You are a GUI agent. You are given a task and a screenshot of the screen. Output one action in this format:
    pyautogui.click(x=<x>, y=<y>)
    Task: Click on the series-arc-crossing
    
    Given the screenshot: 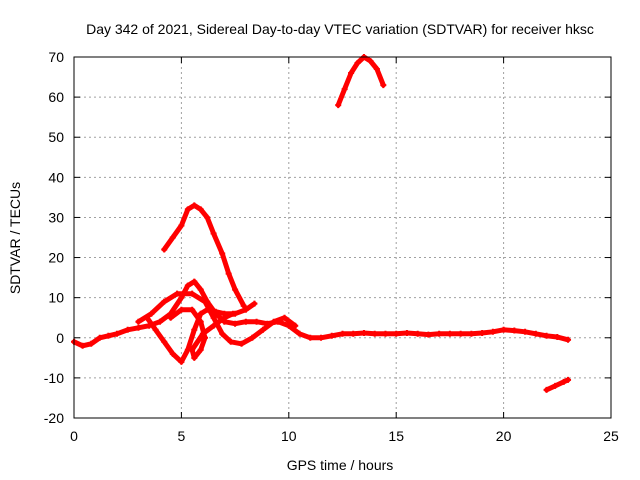 What is the action you would take?
    pyautogui.click(x=217, y=318)
    